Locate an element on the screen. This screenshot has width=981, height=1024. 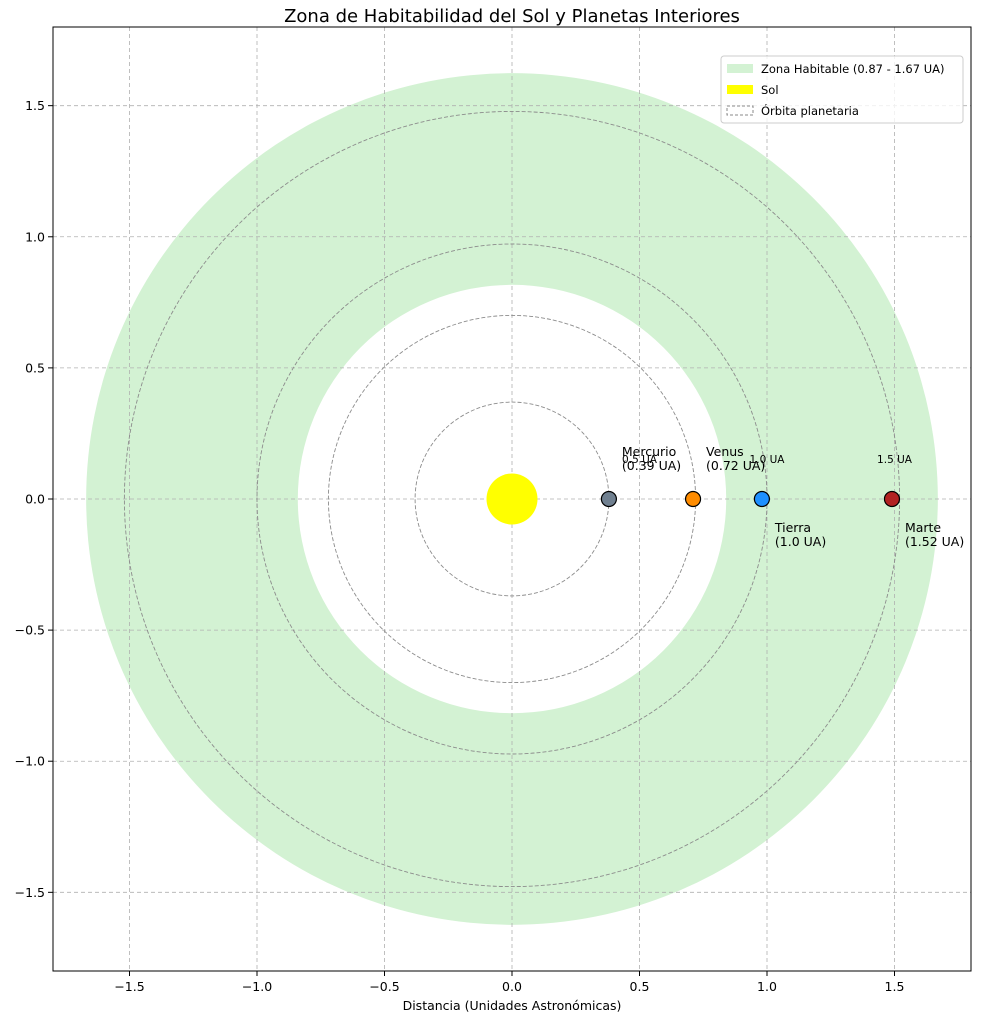
x-tick-label: −0.5 is located at coordinates (384, 986).